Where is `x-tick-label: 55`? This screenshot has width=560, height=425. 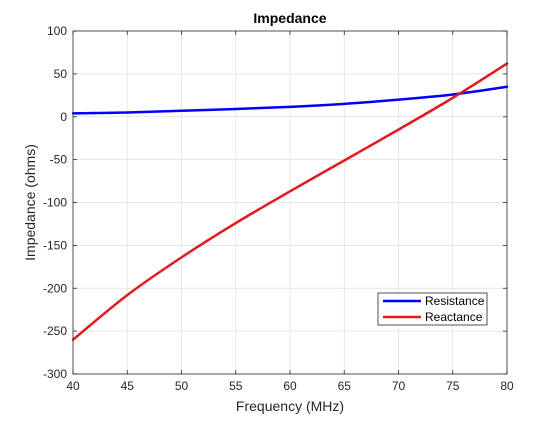
x-tick-label: 55 is located at coordinates (236, 386).